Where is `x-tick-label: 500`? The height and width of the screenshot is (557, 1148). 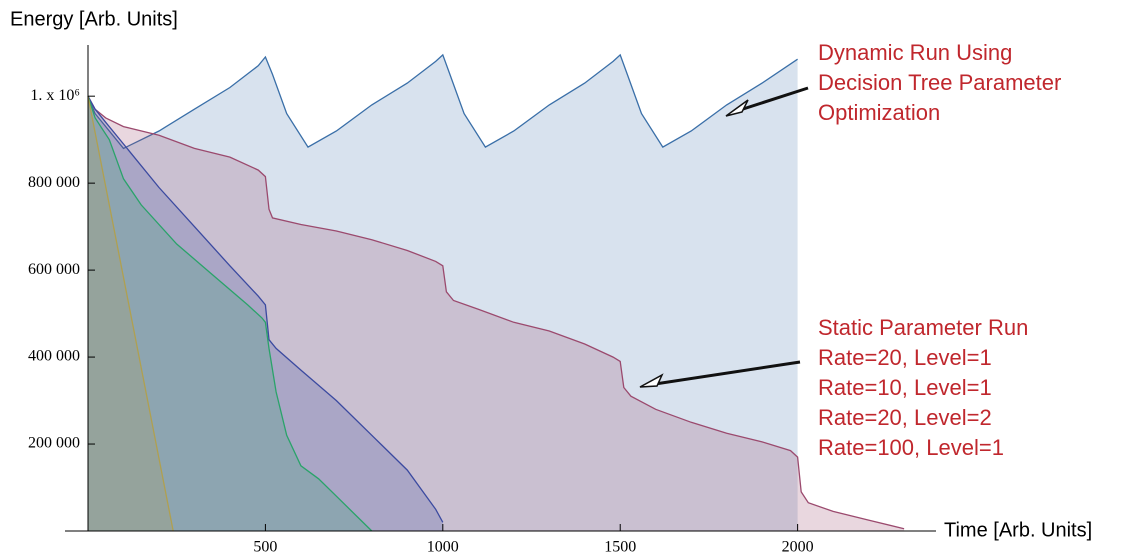
x-tick-label: 500 is located at coordinates (265, 547).